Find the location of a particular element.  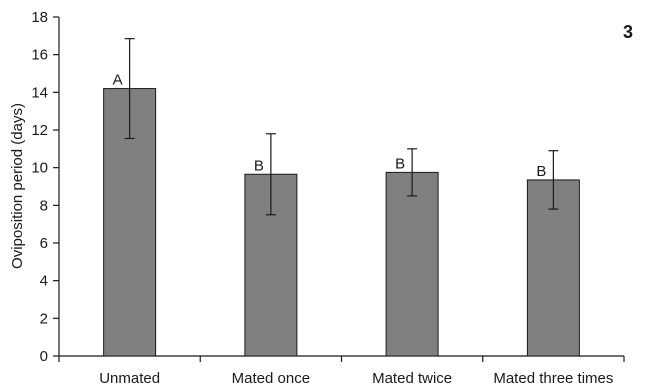

category-label: Mated once is located at coordinates (271, 378).